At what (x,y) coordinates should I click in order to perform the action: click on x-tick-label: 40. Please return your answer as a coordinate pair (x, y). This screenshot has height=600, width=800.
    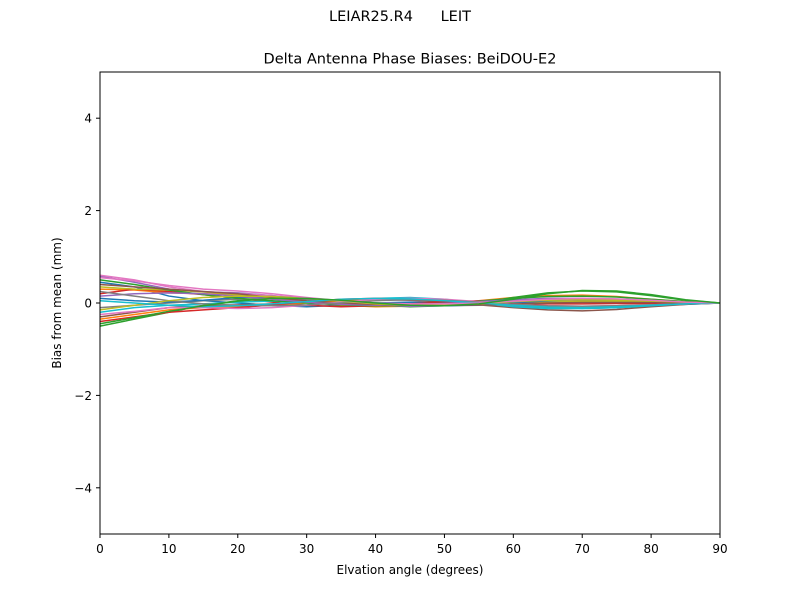
    Looking at the image, I should click on (375, 549).